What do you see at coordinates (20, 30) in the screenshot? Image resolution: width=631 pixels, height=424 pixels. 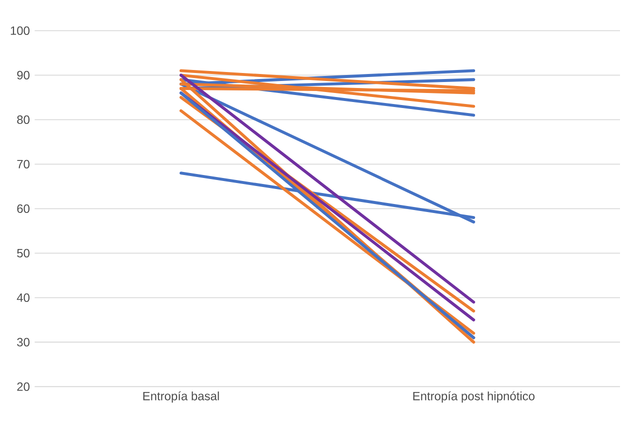 I see `y-tick-label: 100` at bounding box center [20, 30].